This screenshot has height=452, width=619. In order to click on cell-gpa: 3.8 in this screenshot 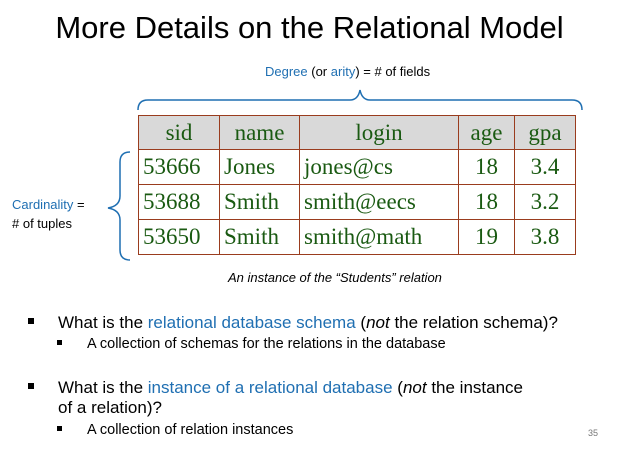, I will do `click(545, 237)`.